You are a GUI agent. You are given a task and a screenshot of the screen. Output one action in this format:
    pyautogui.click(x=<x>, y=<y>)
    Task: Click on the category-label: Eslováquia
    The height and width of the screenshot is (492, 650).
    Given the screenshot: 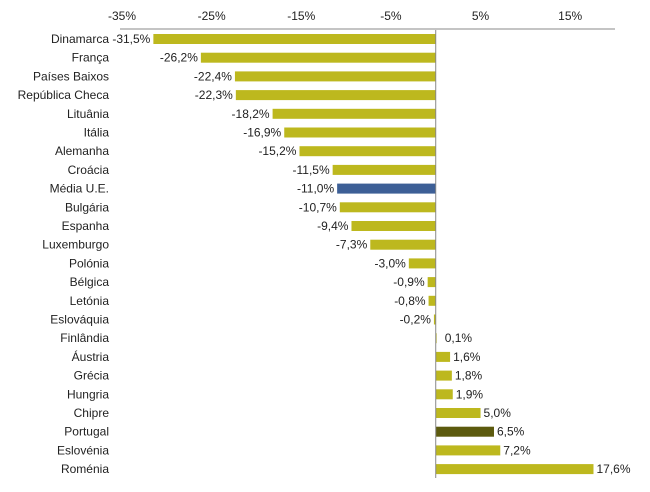 What is the action you would take?
    pyautogui.click(x=79, y=320)
    